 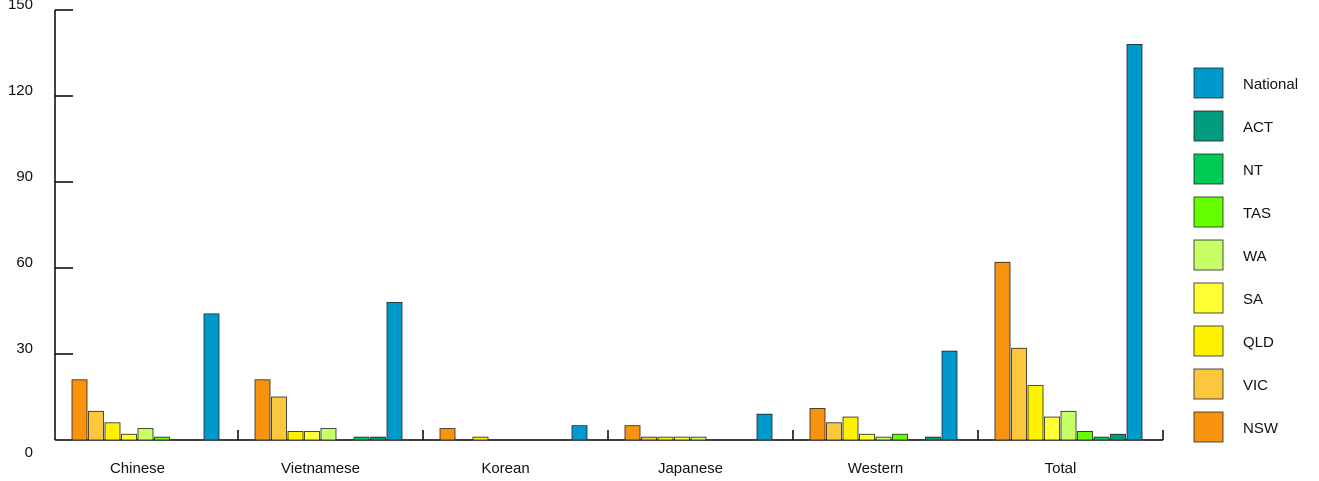 I want to click on bar-wa-vietnamese, so click(x=328, y=434).